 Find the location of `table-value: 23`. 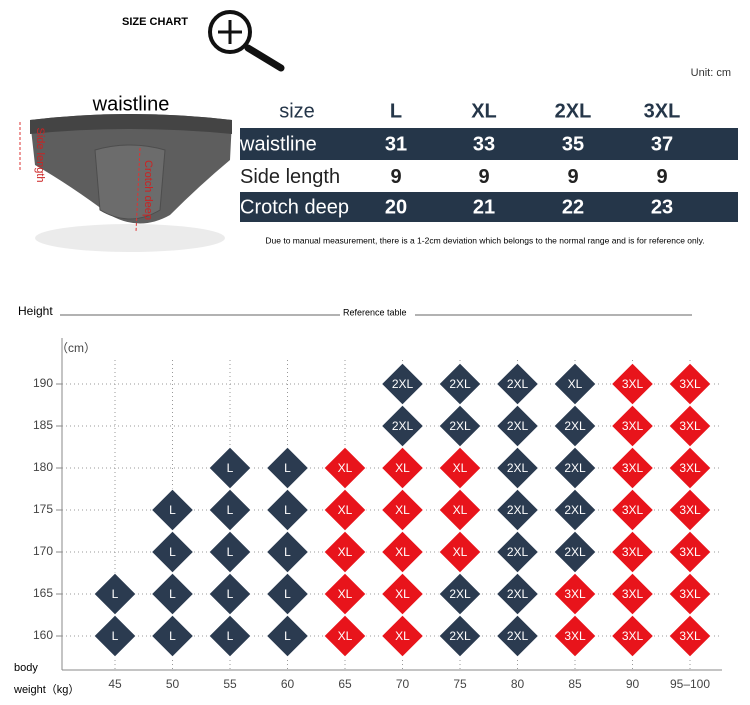

table-value: 23 is located at coordinates (662, 207).